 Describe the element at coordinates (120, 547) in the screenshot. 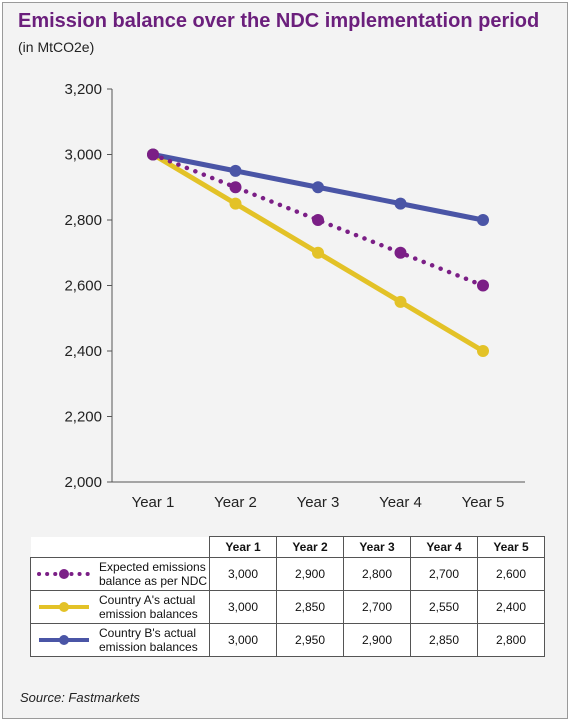

I see `table-corner-cell` at that location.